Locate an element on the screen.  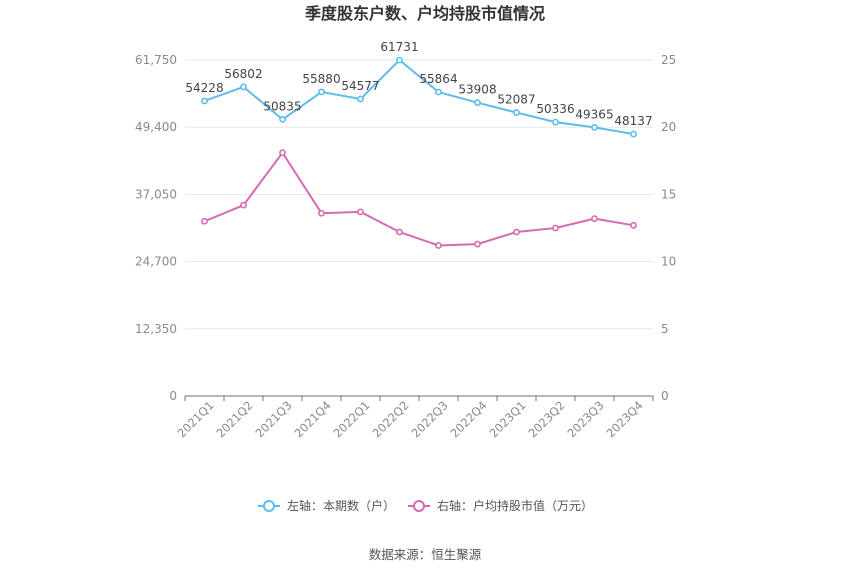
y-left-tick-label: 61,750 is located at coordinates (156, 60).